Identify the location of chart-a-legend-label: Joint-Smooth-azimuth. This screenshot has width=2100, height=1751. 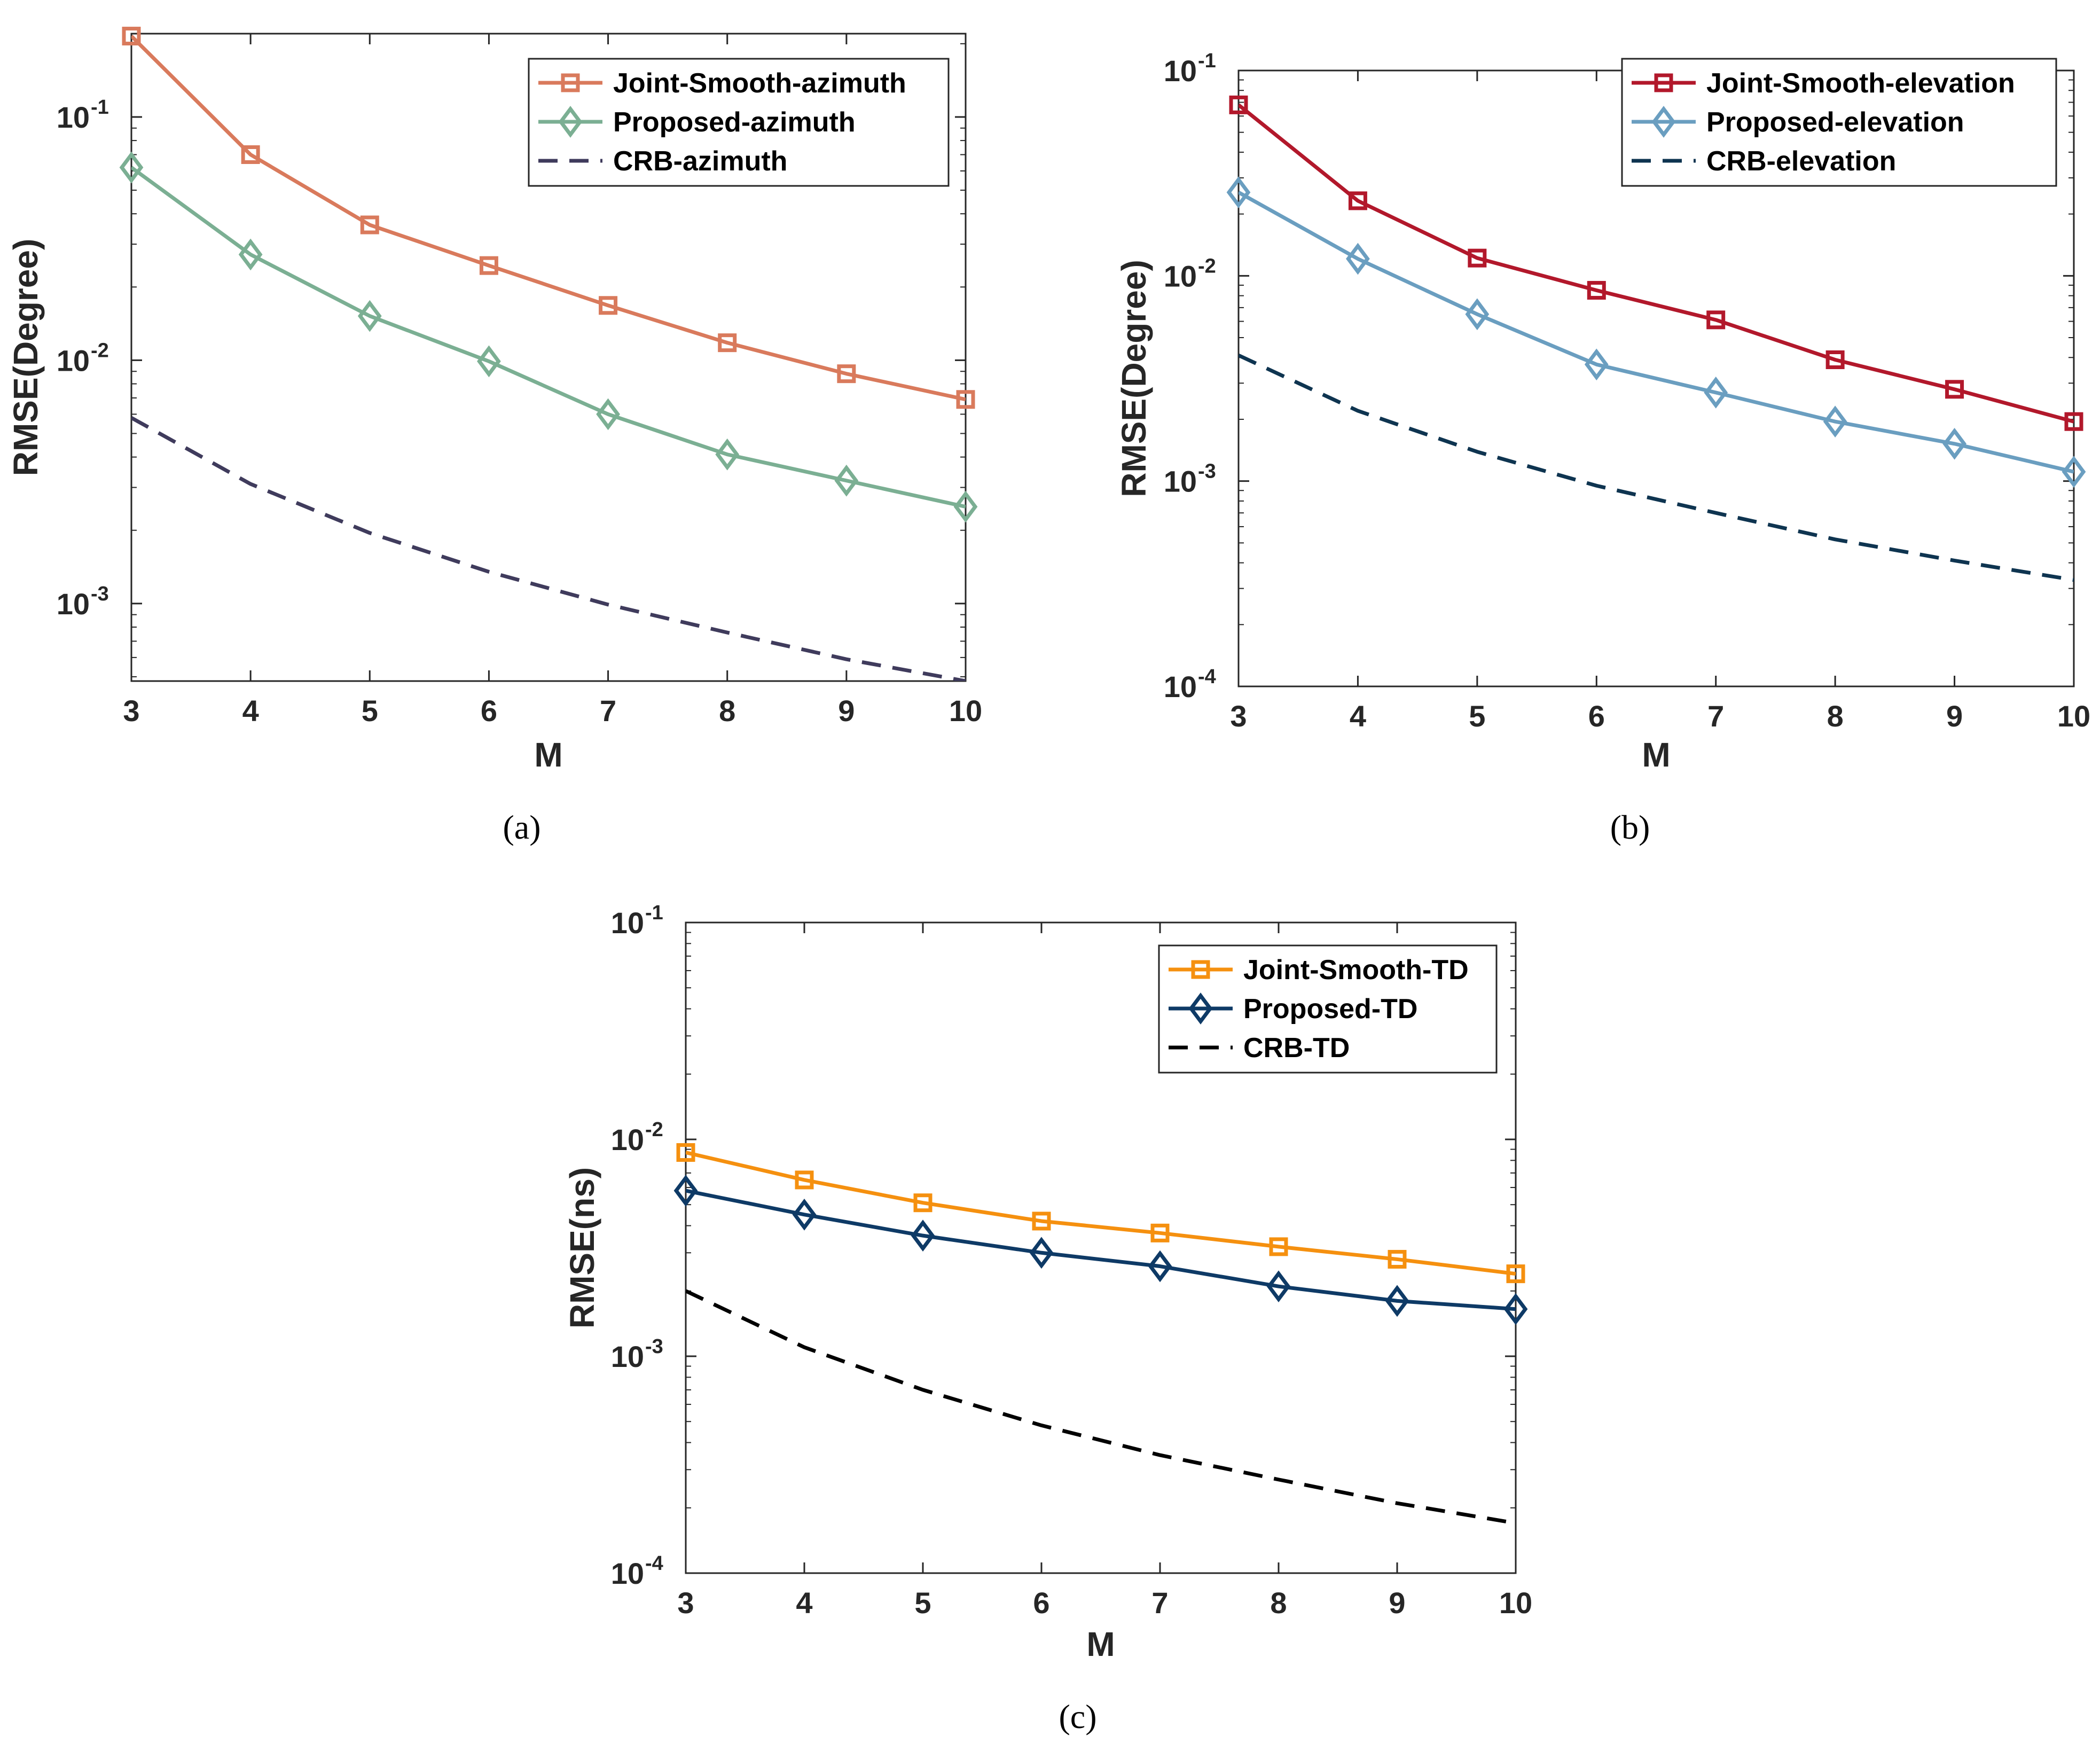
(759, 84).